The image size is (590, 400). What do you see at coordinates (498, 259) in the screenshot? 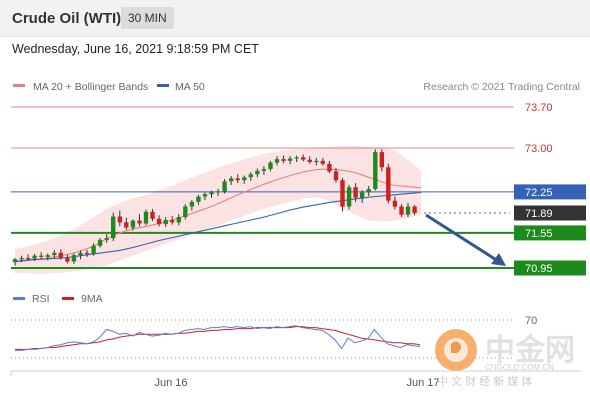
I see `projection-arrow-head` at bounding box center [498, 259].